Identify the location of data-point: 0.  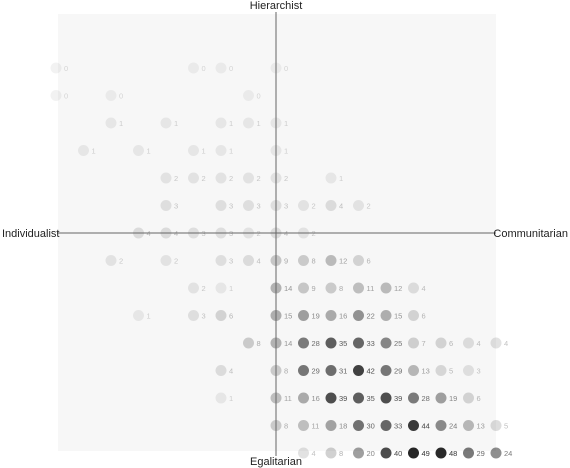
(59, 95).